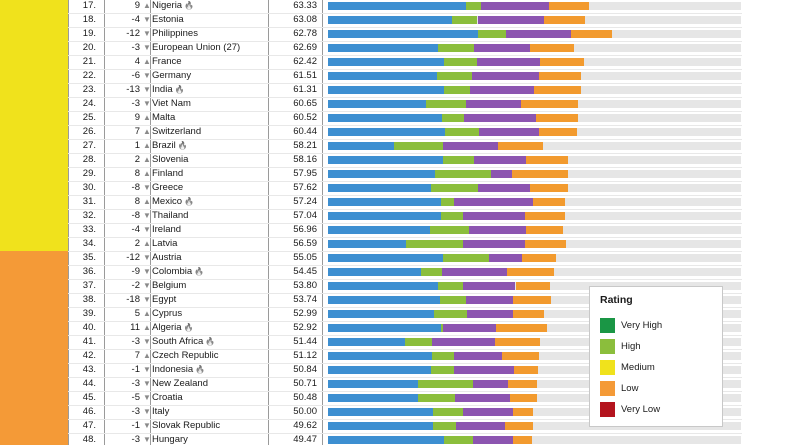 The width and height of the screenshot is (800, 447). I want to click on country-name: Algeria 🔥, so click(217, 328).